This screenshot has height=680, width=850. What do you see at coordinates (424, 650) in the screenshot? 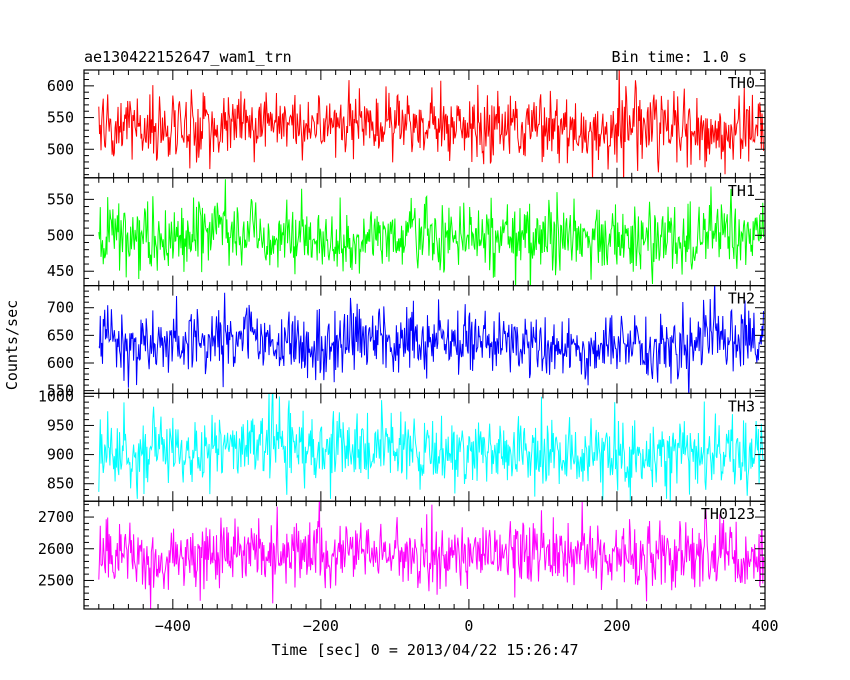
I see `x-axis-label: Time [sec] 0 = 2013/04/22 15:26:47` at bounding box center [424, 650].